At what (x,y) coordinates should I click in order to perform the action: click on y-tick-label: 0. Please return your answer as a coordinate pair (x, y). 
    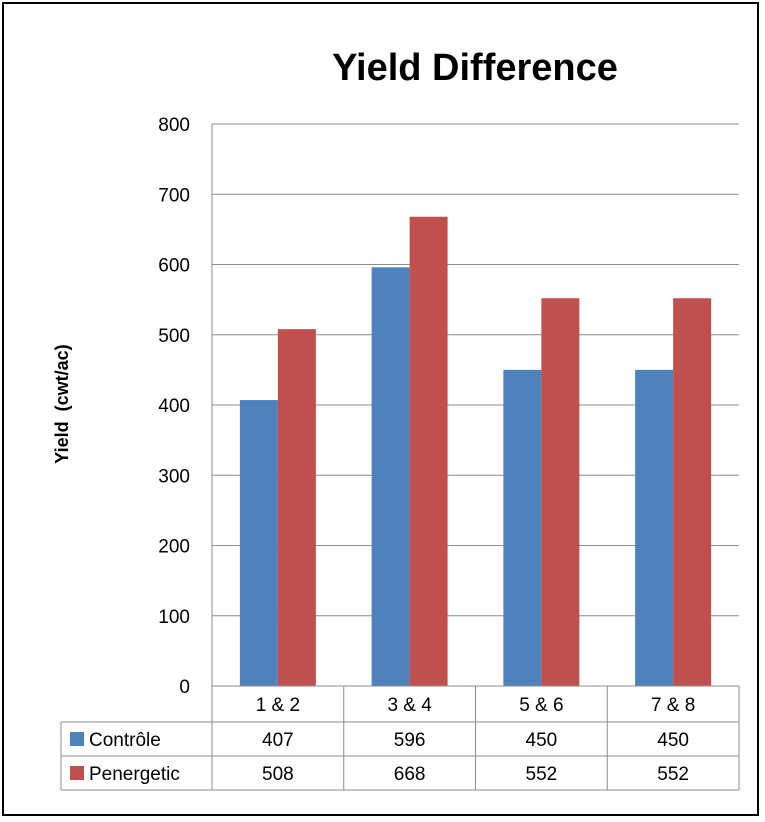
    Looking at the image, I should click on (184, 687).